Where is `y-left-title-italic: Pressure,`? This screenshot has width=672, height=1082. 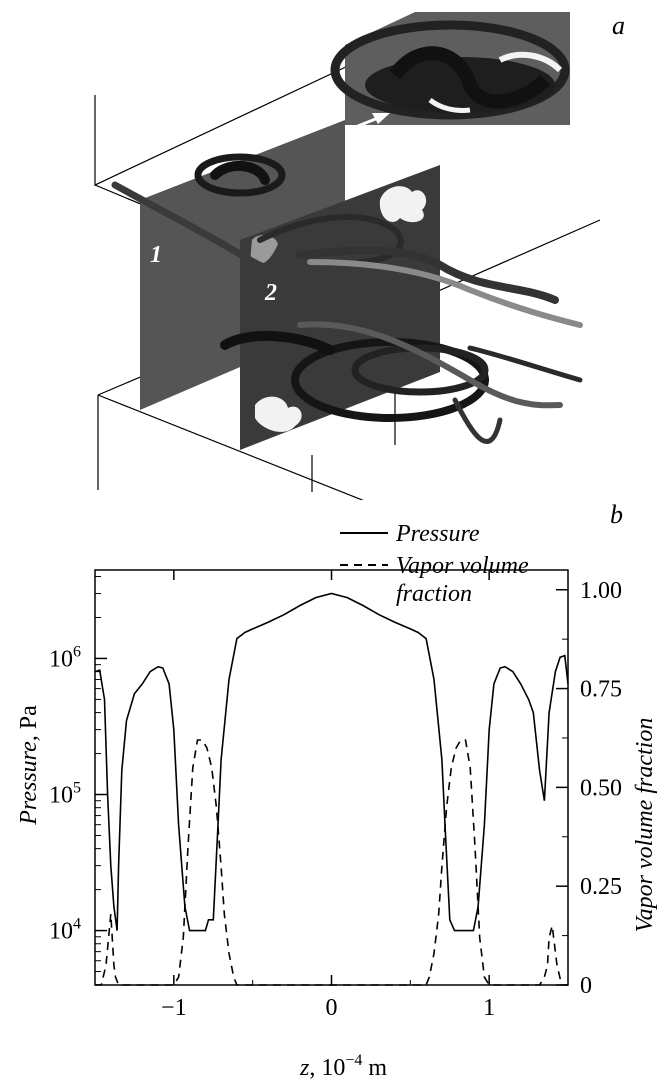
y-left-title-italic: Pressure, is located at coordinates (29, 780).